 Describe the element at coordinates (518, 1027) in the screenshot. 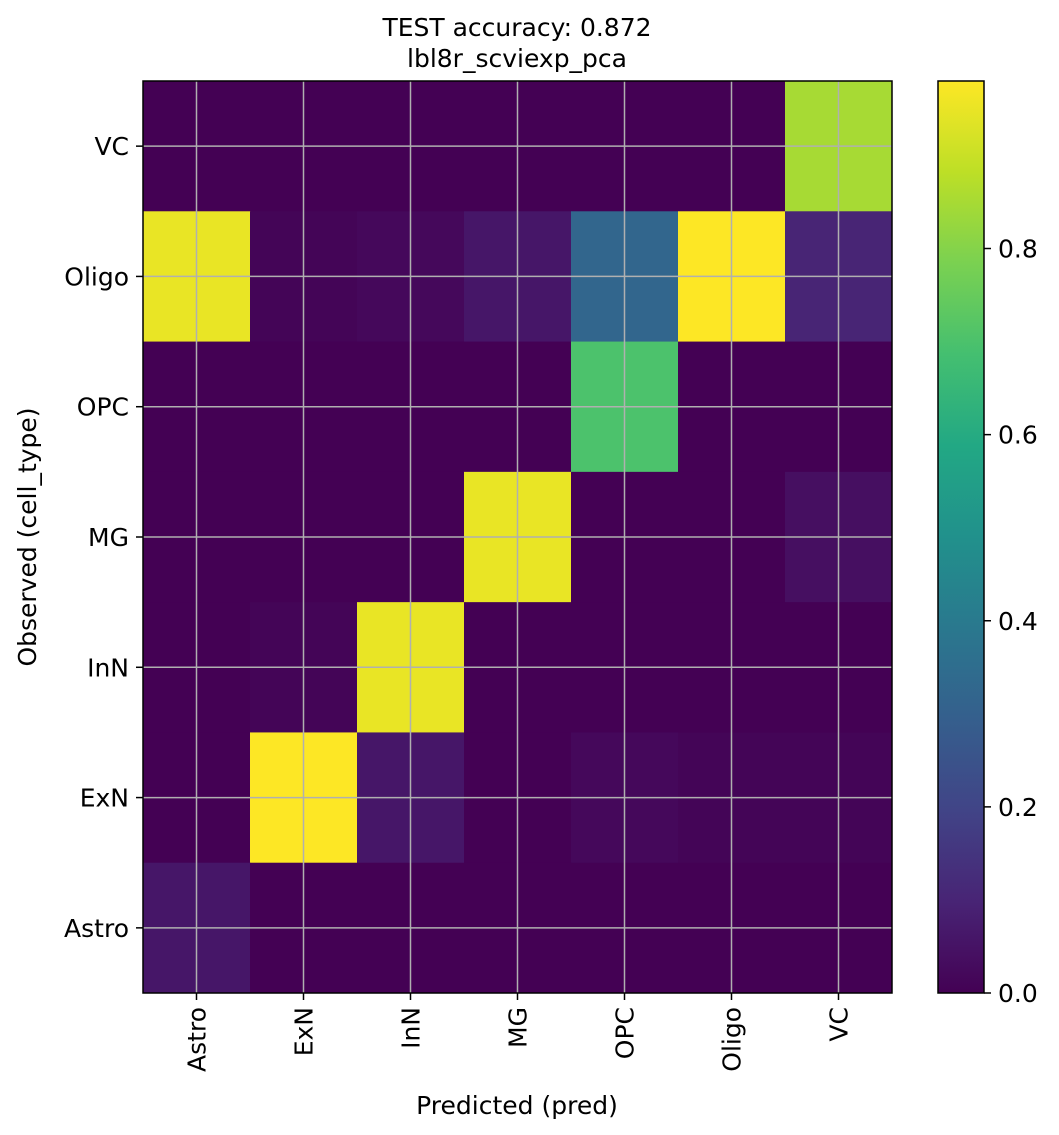

I see `x-tick-label: MG` at that location.